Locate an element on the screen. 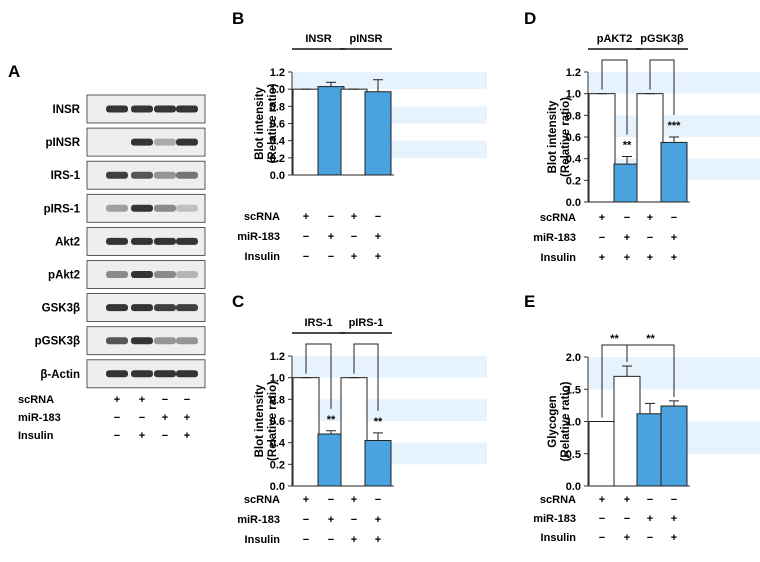 The width and height of the screenshot is (760, 562). y-tick-label: 0.5 is located at coordinates (573, 455).